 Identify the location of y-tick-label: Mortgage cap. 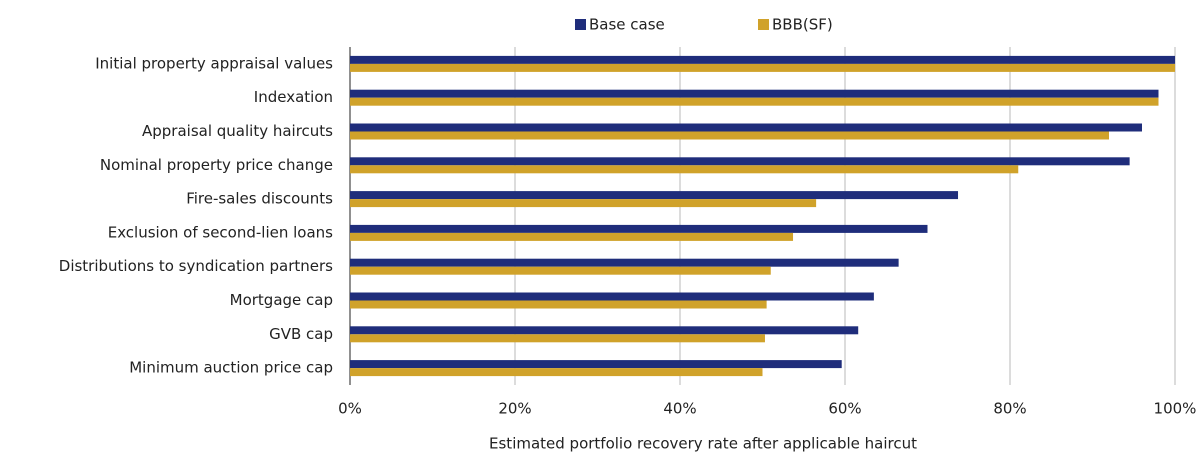
(281, 300).